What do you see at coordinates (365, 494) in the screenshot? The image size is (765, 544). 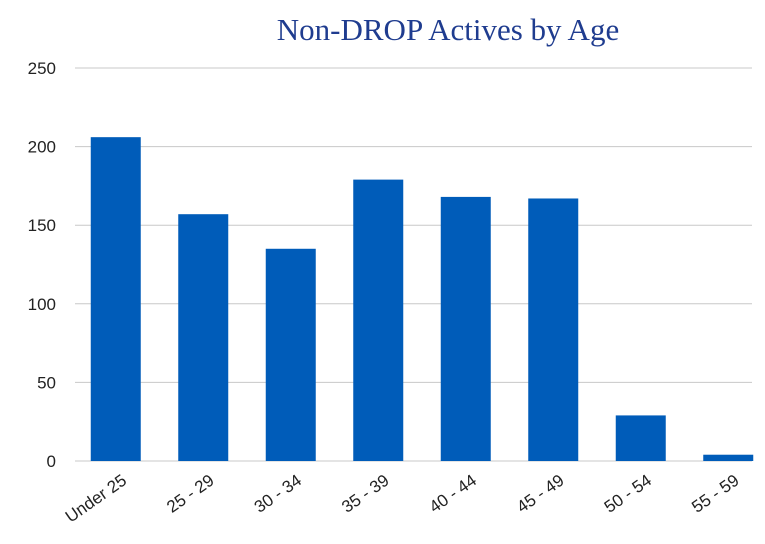 I see `x-tick-label: 35 - 39` at bounding box center [365, 494].